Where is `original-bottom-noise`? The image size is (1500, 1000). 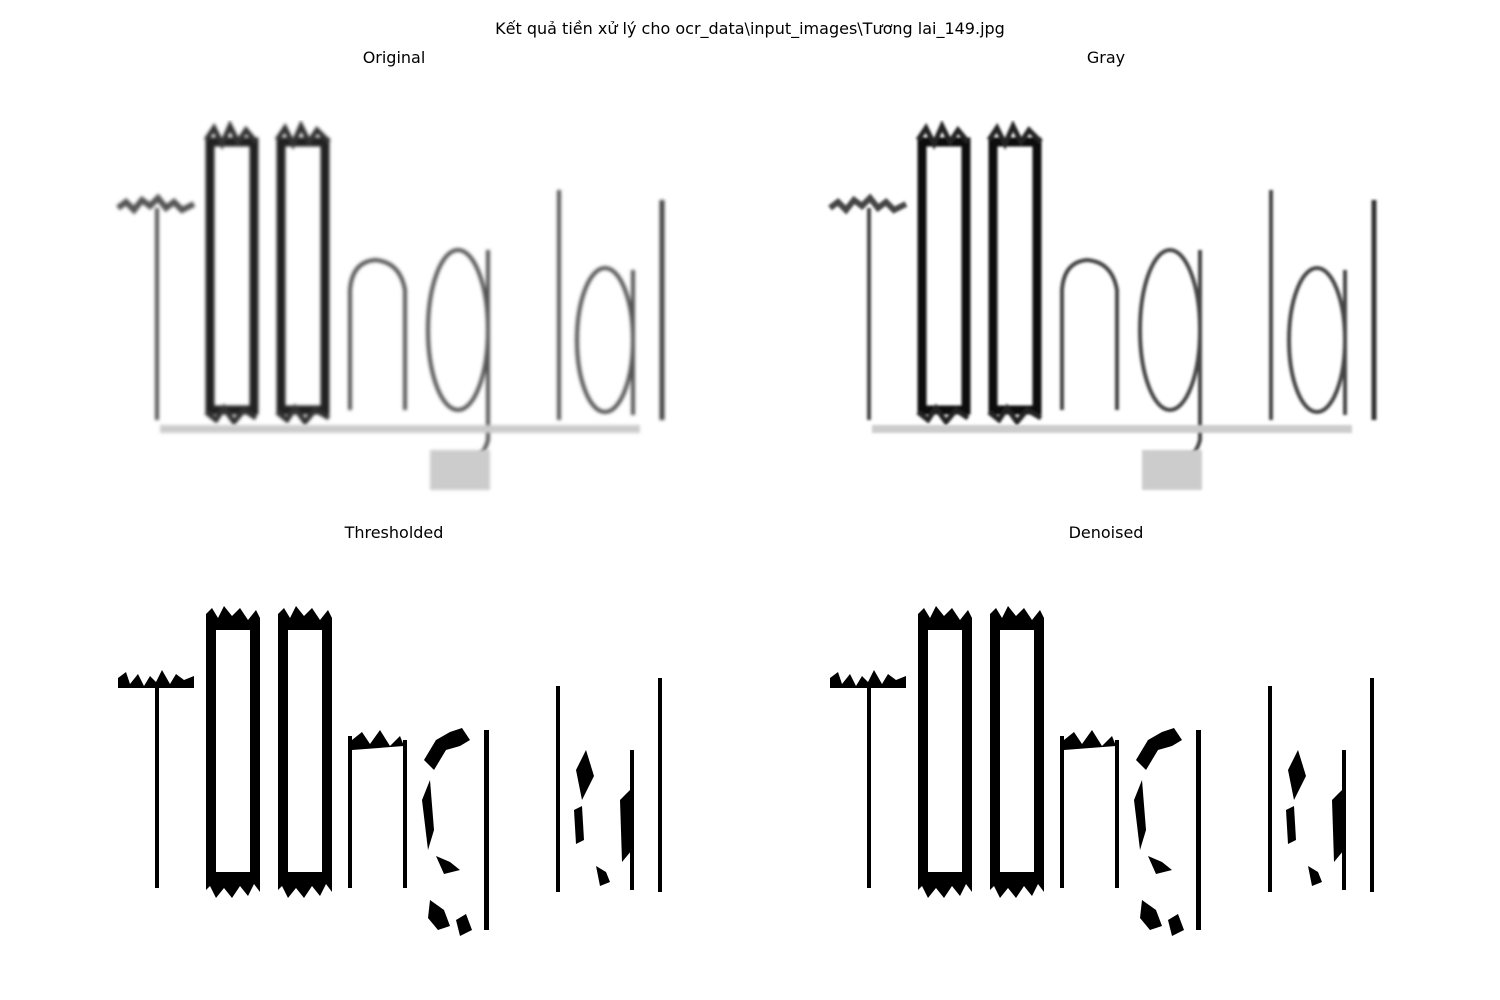 original-bottom-noise is located at coordinates (400, 457).